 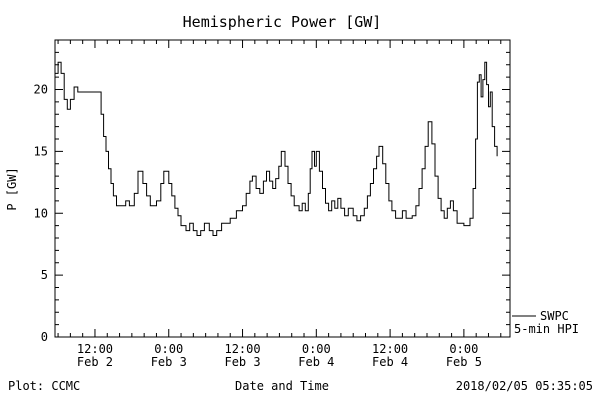 What do you see at coordinates (554, 316) in the screenshot?
I see `legend-series-name: SWPC` at bounding box center [554, 316].